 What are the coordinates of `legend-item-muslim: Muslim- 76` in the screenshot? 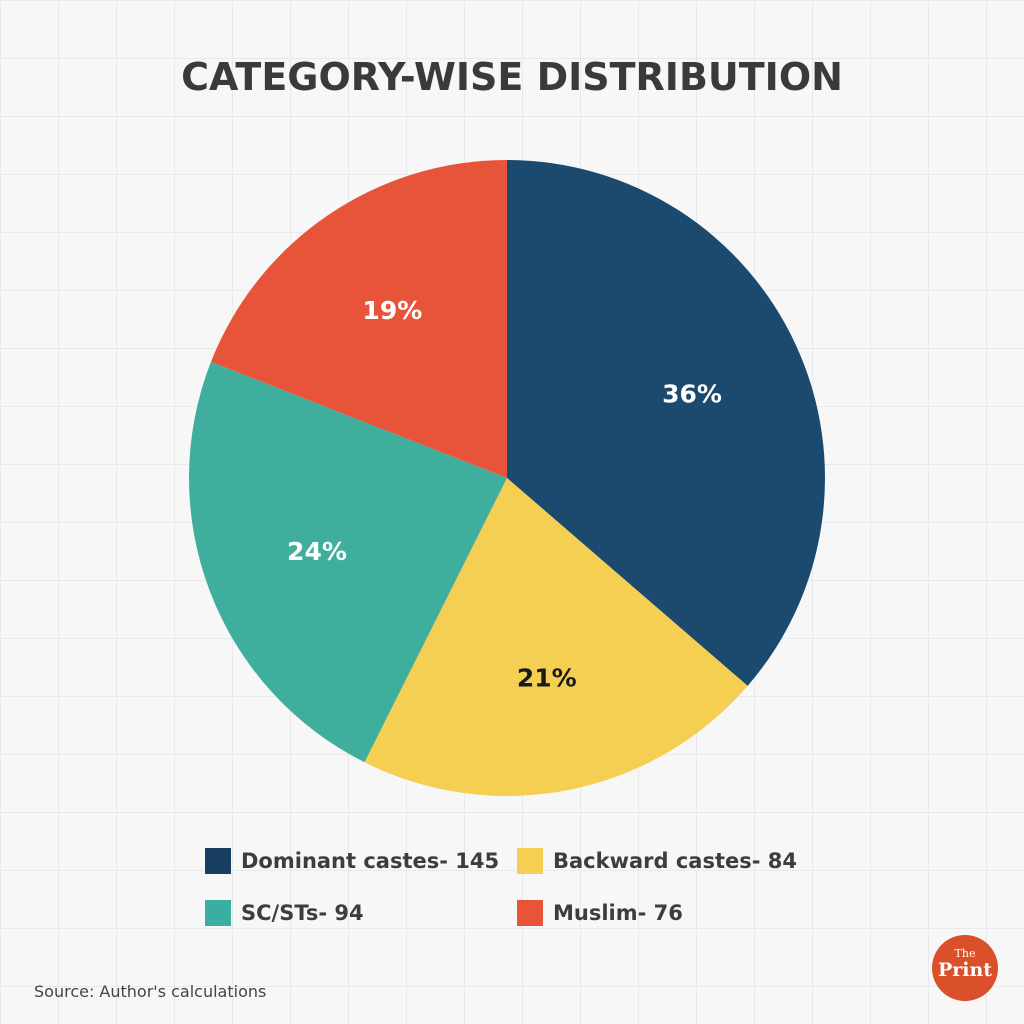 It's located at (600, 913).